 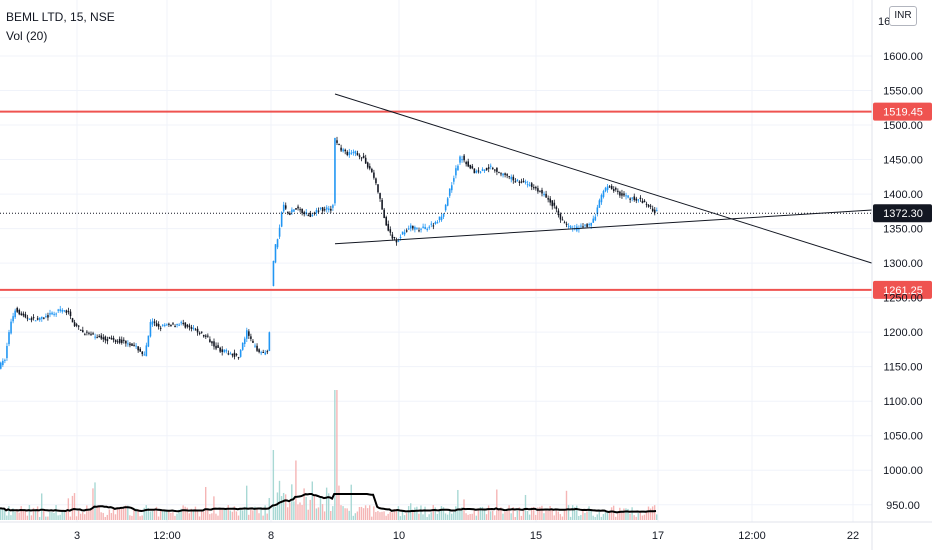 I want to click on time-tick-label: 3, so click(x=77, y=536).